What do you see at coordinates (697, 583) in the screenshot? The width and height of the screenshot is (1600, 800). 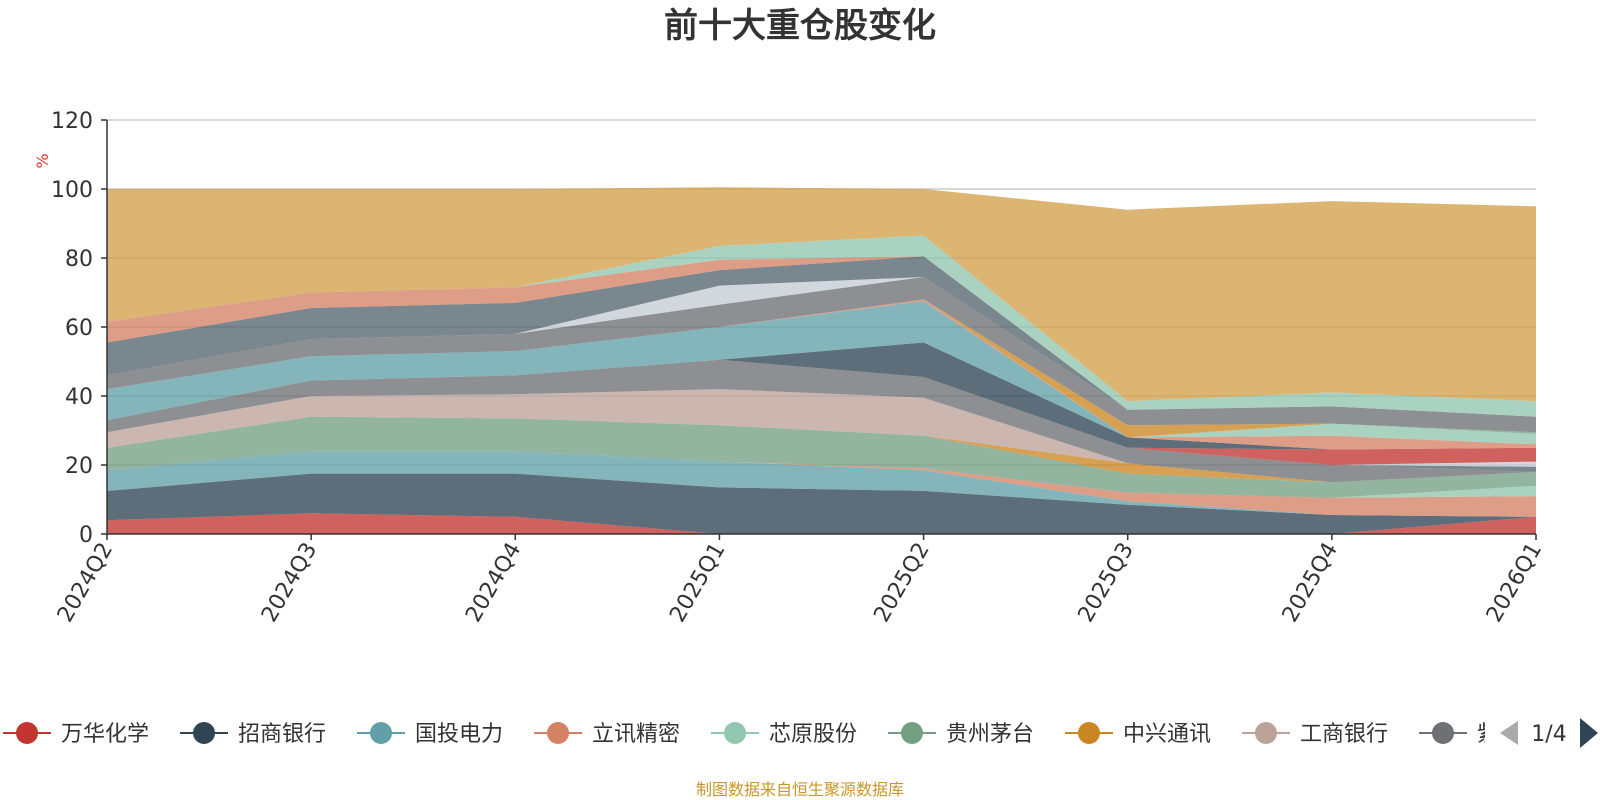 I see `x-tick-label: 2025Q1` at bounding box center [697, 583].